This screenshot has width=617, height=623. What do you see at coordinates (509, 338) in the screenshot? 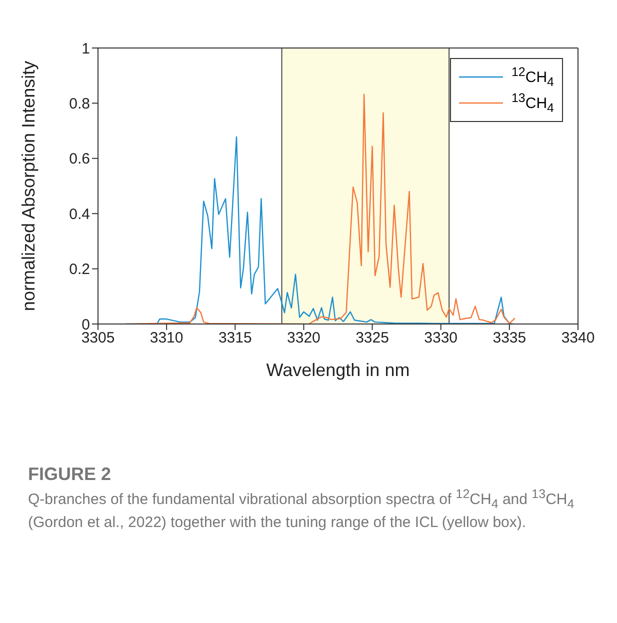
I see `x-tick-label: 3335` at bounding box center [509, 338].